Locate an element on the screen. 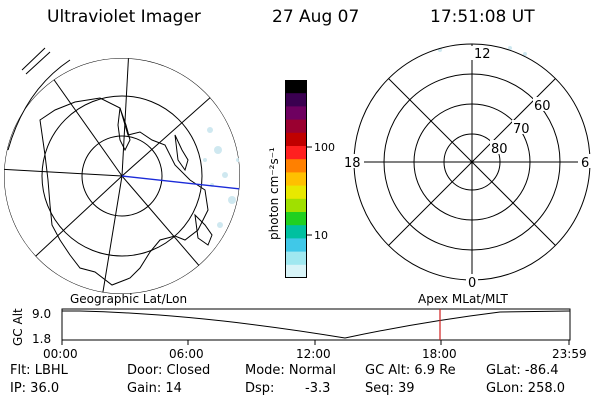 The image size is (600, 400). info-mode: Mode: Normal is located at coordinates (290, 370).